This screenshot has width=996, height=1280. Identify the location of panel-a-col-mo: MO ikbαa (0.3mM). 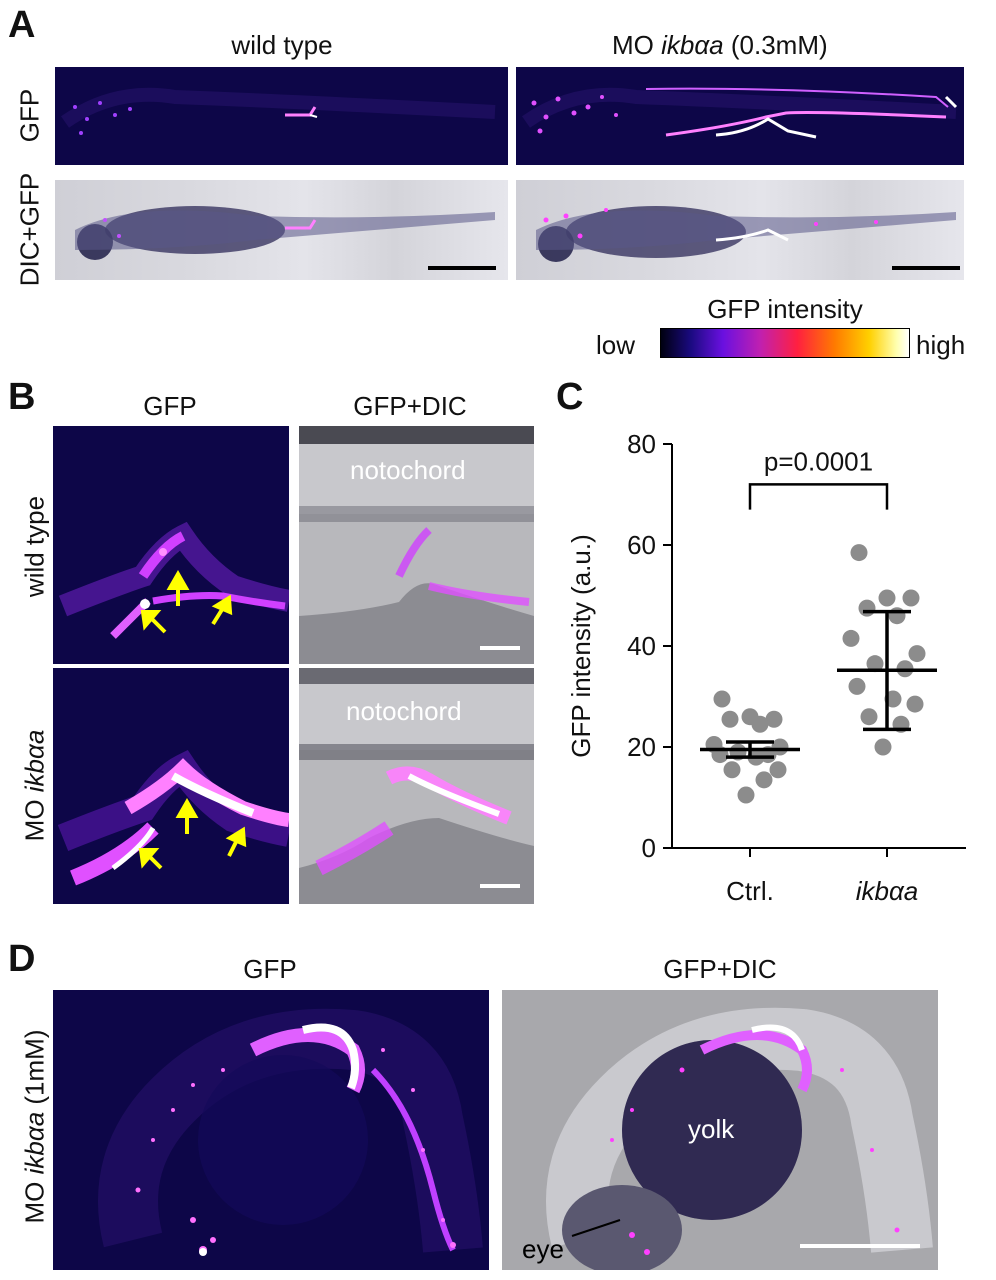
(720, 45).